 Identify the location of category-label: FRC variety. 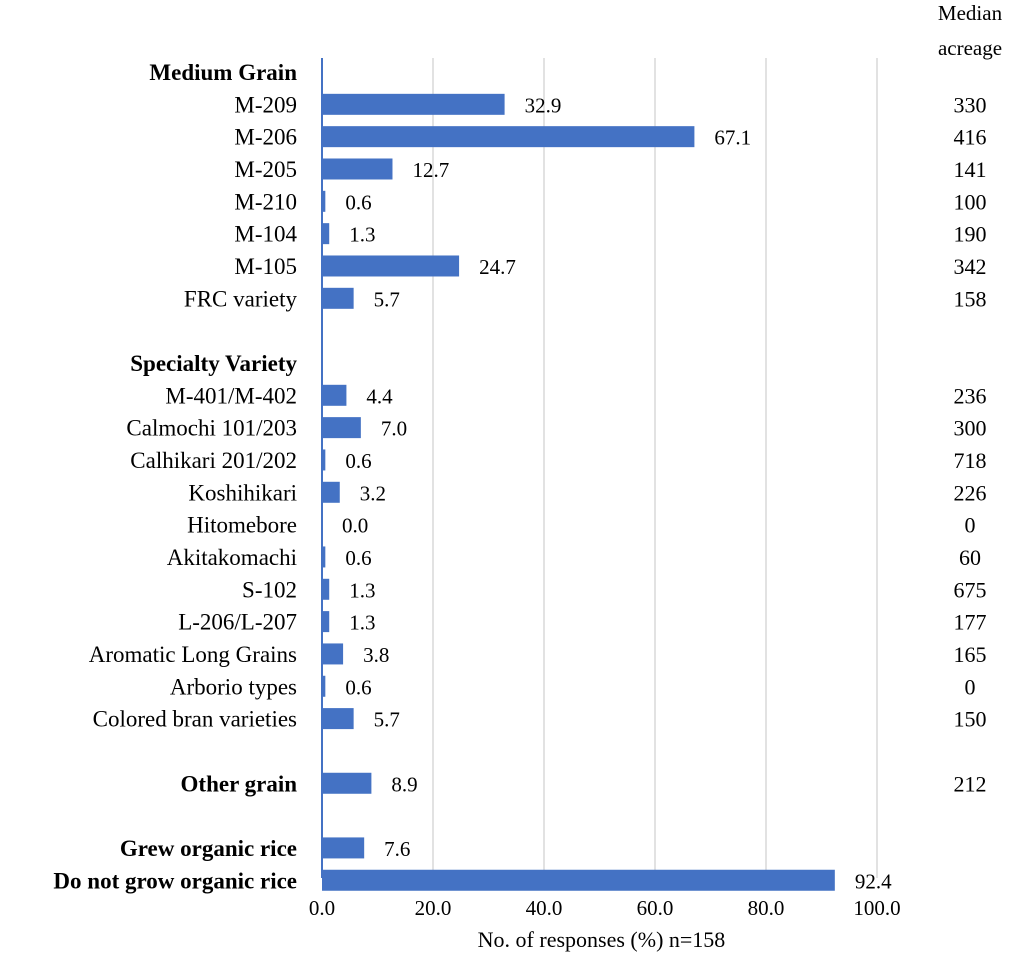
(241, 298).